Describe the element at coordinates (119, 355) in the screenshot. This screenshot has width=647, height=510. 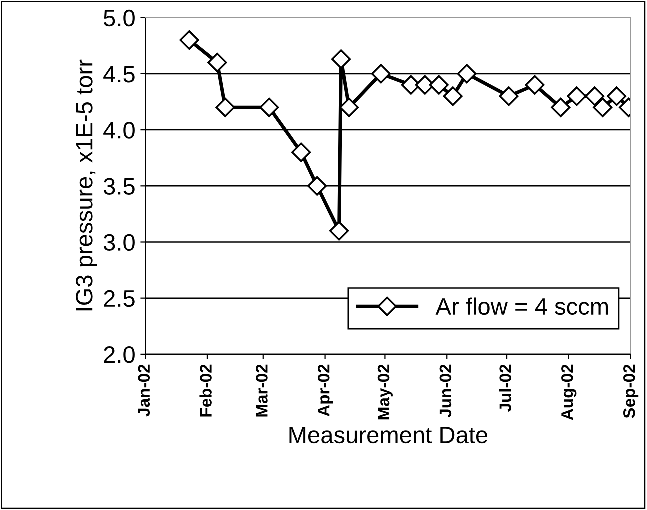
I see `y-tick-label: 2.0` at that location.